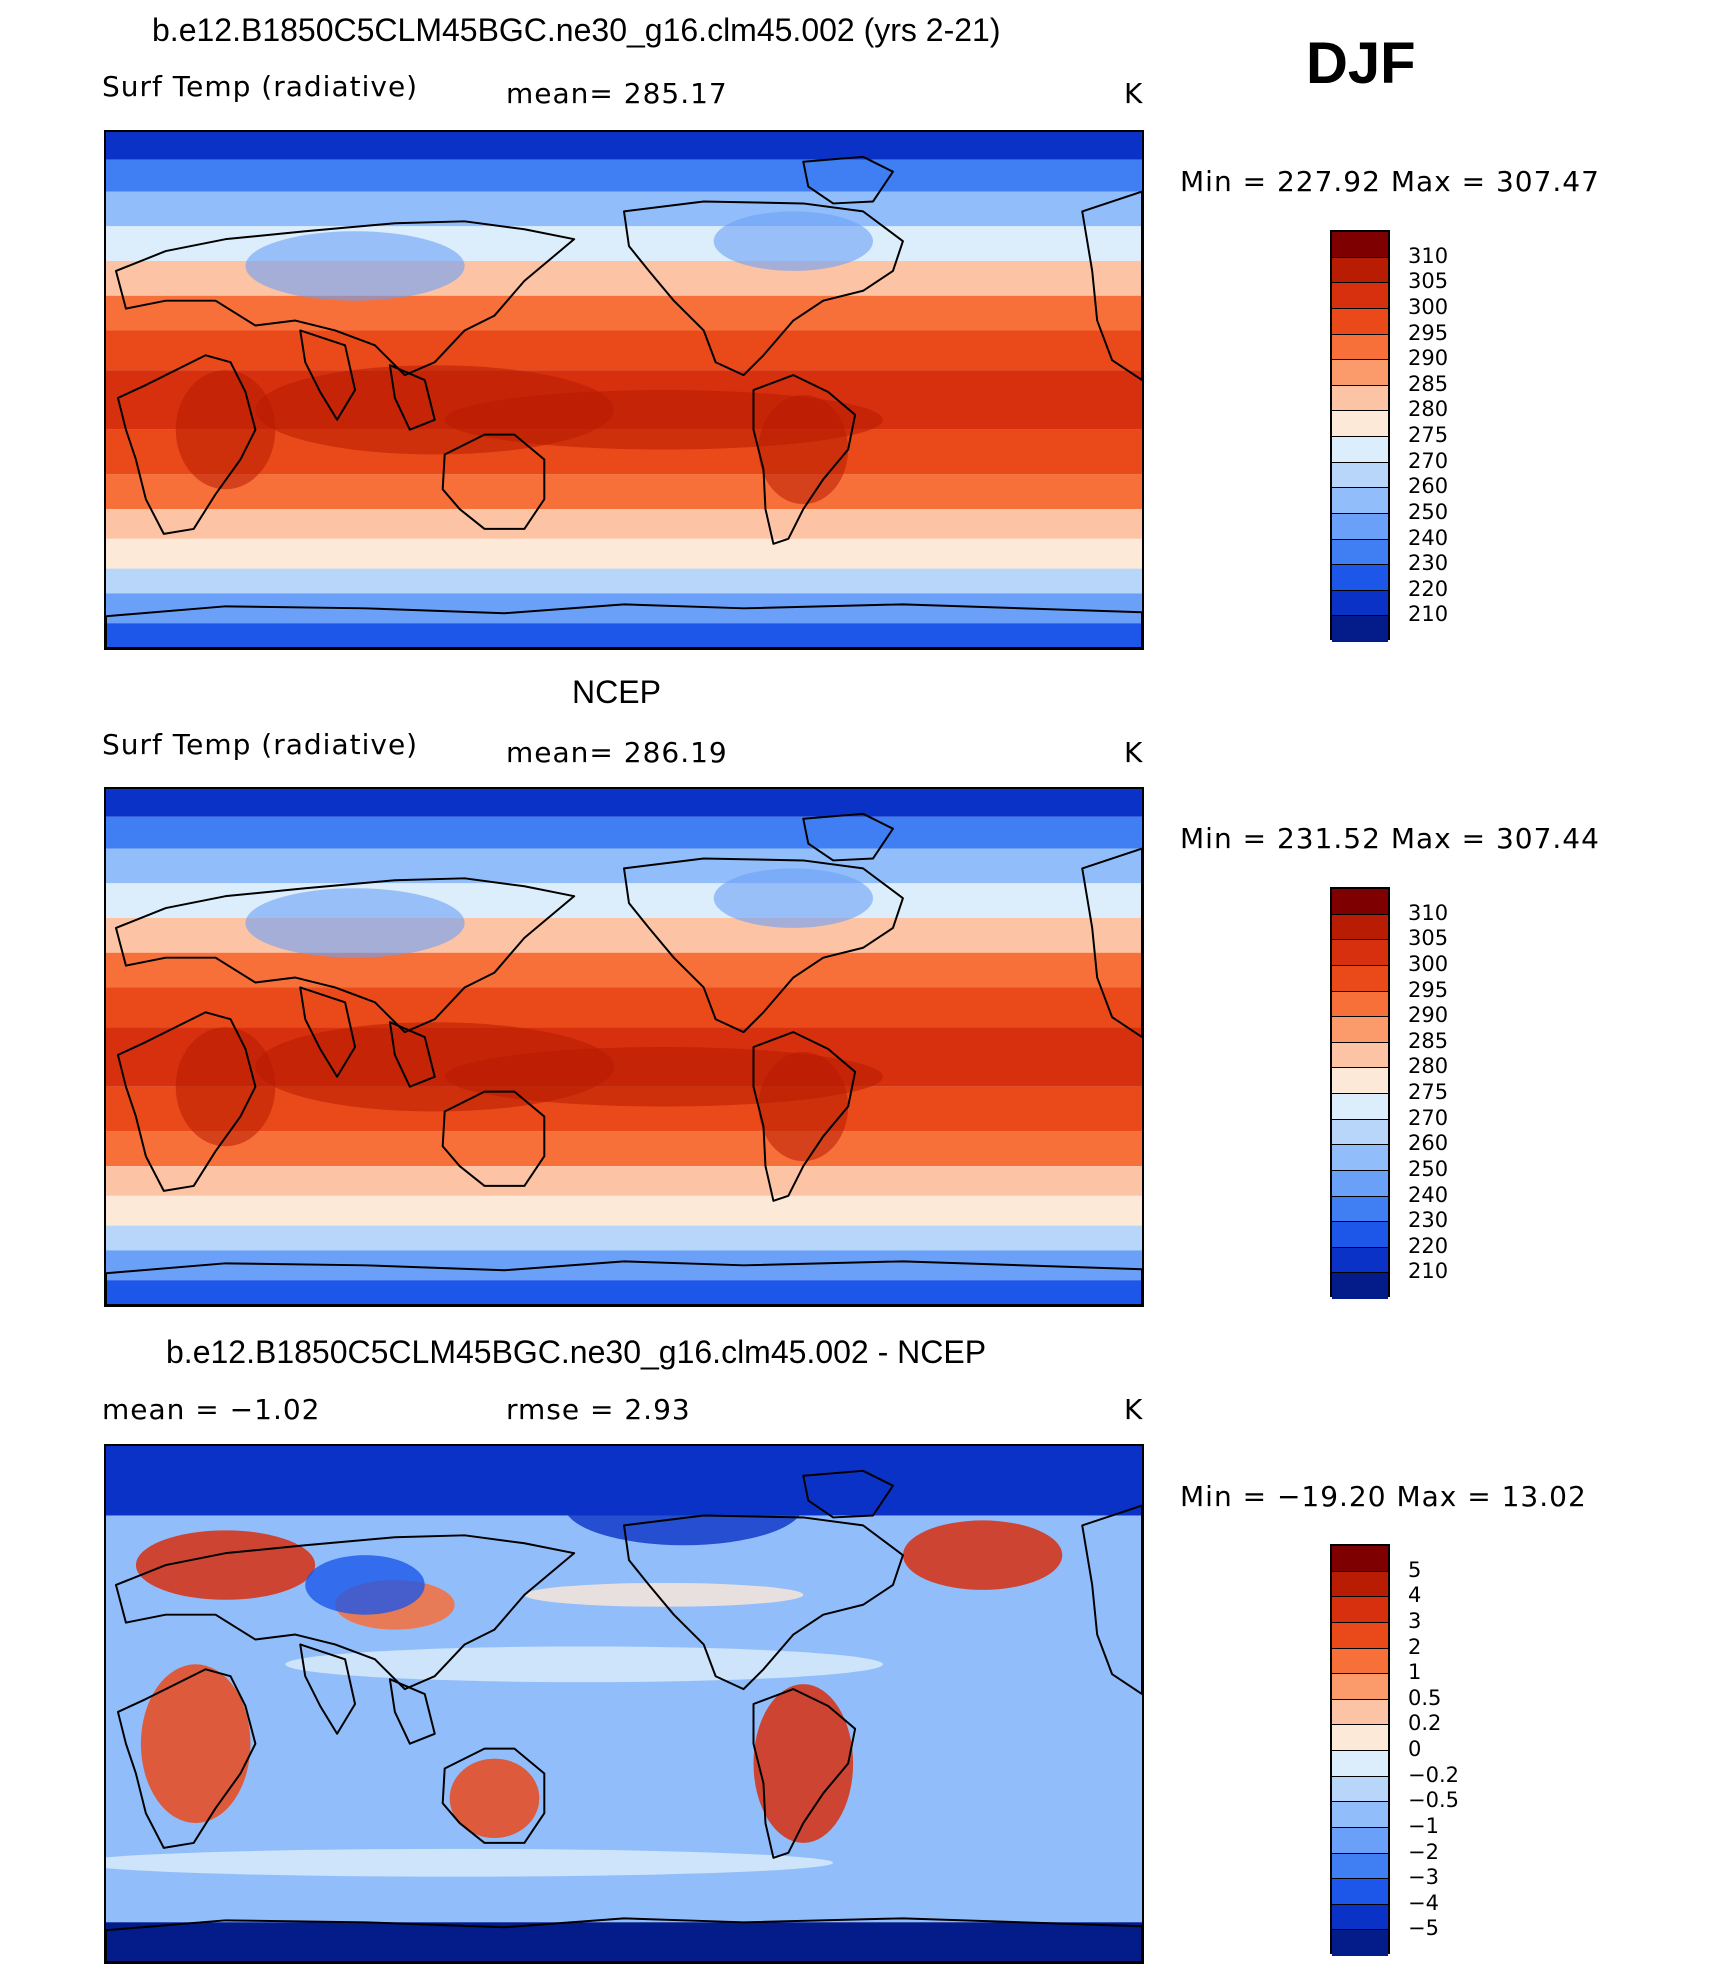 The image size is (1710, 1986). What do you see at coordinates (1428, 537) in the screenshot?
I see `colorbar-tick-label: 240` at bounding box center [1428, 537].